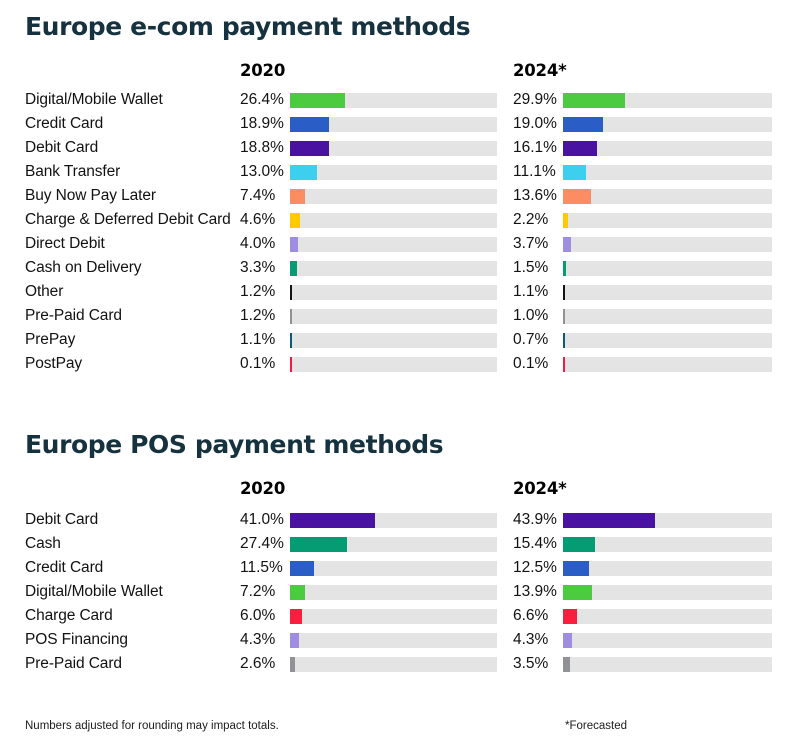 The image size is (786, 753). I want to click on table-row: Direct Debit 4.0% 3.7%, so click(405, 244).